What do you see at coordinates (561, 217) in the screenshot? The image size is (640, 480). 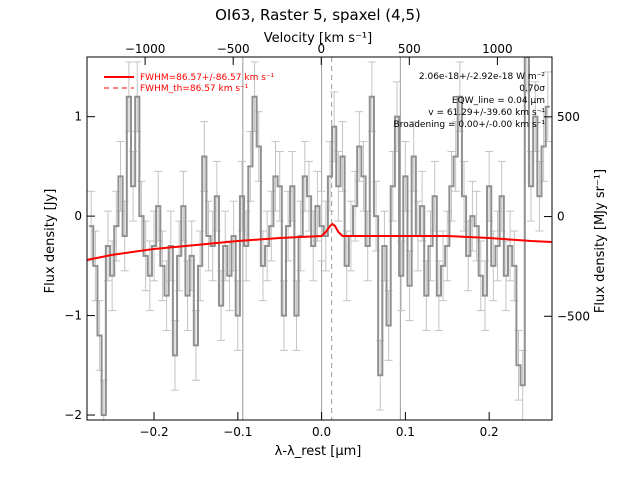 I see `right-tick-label: 0` at bounding box center [561, 217].